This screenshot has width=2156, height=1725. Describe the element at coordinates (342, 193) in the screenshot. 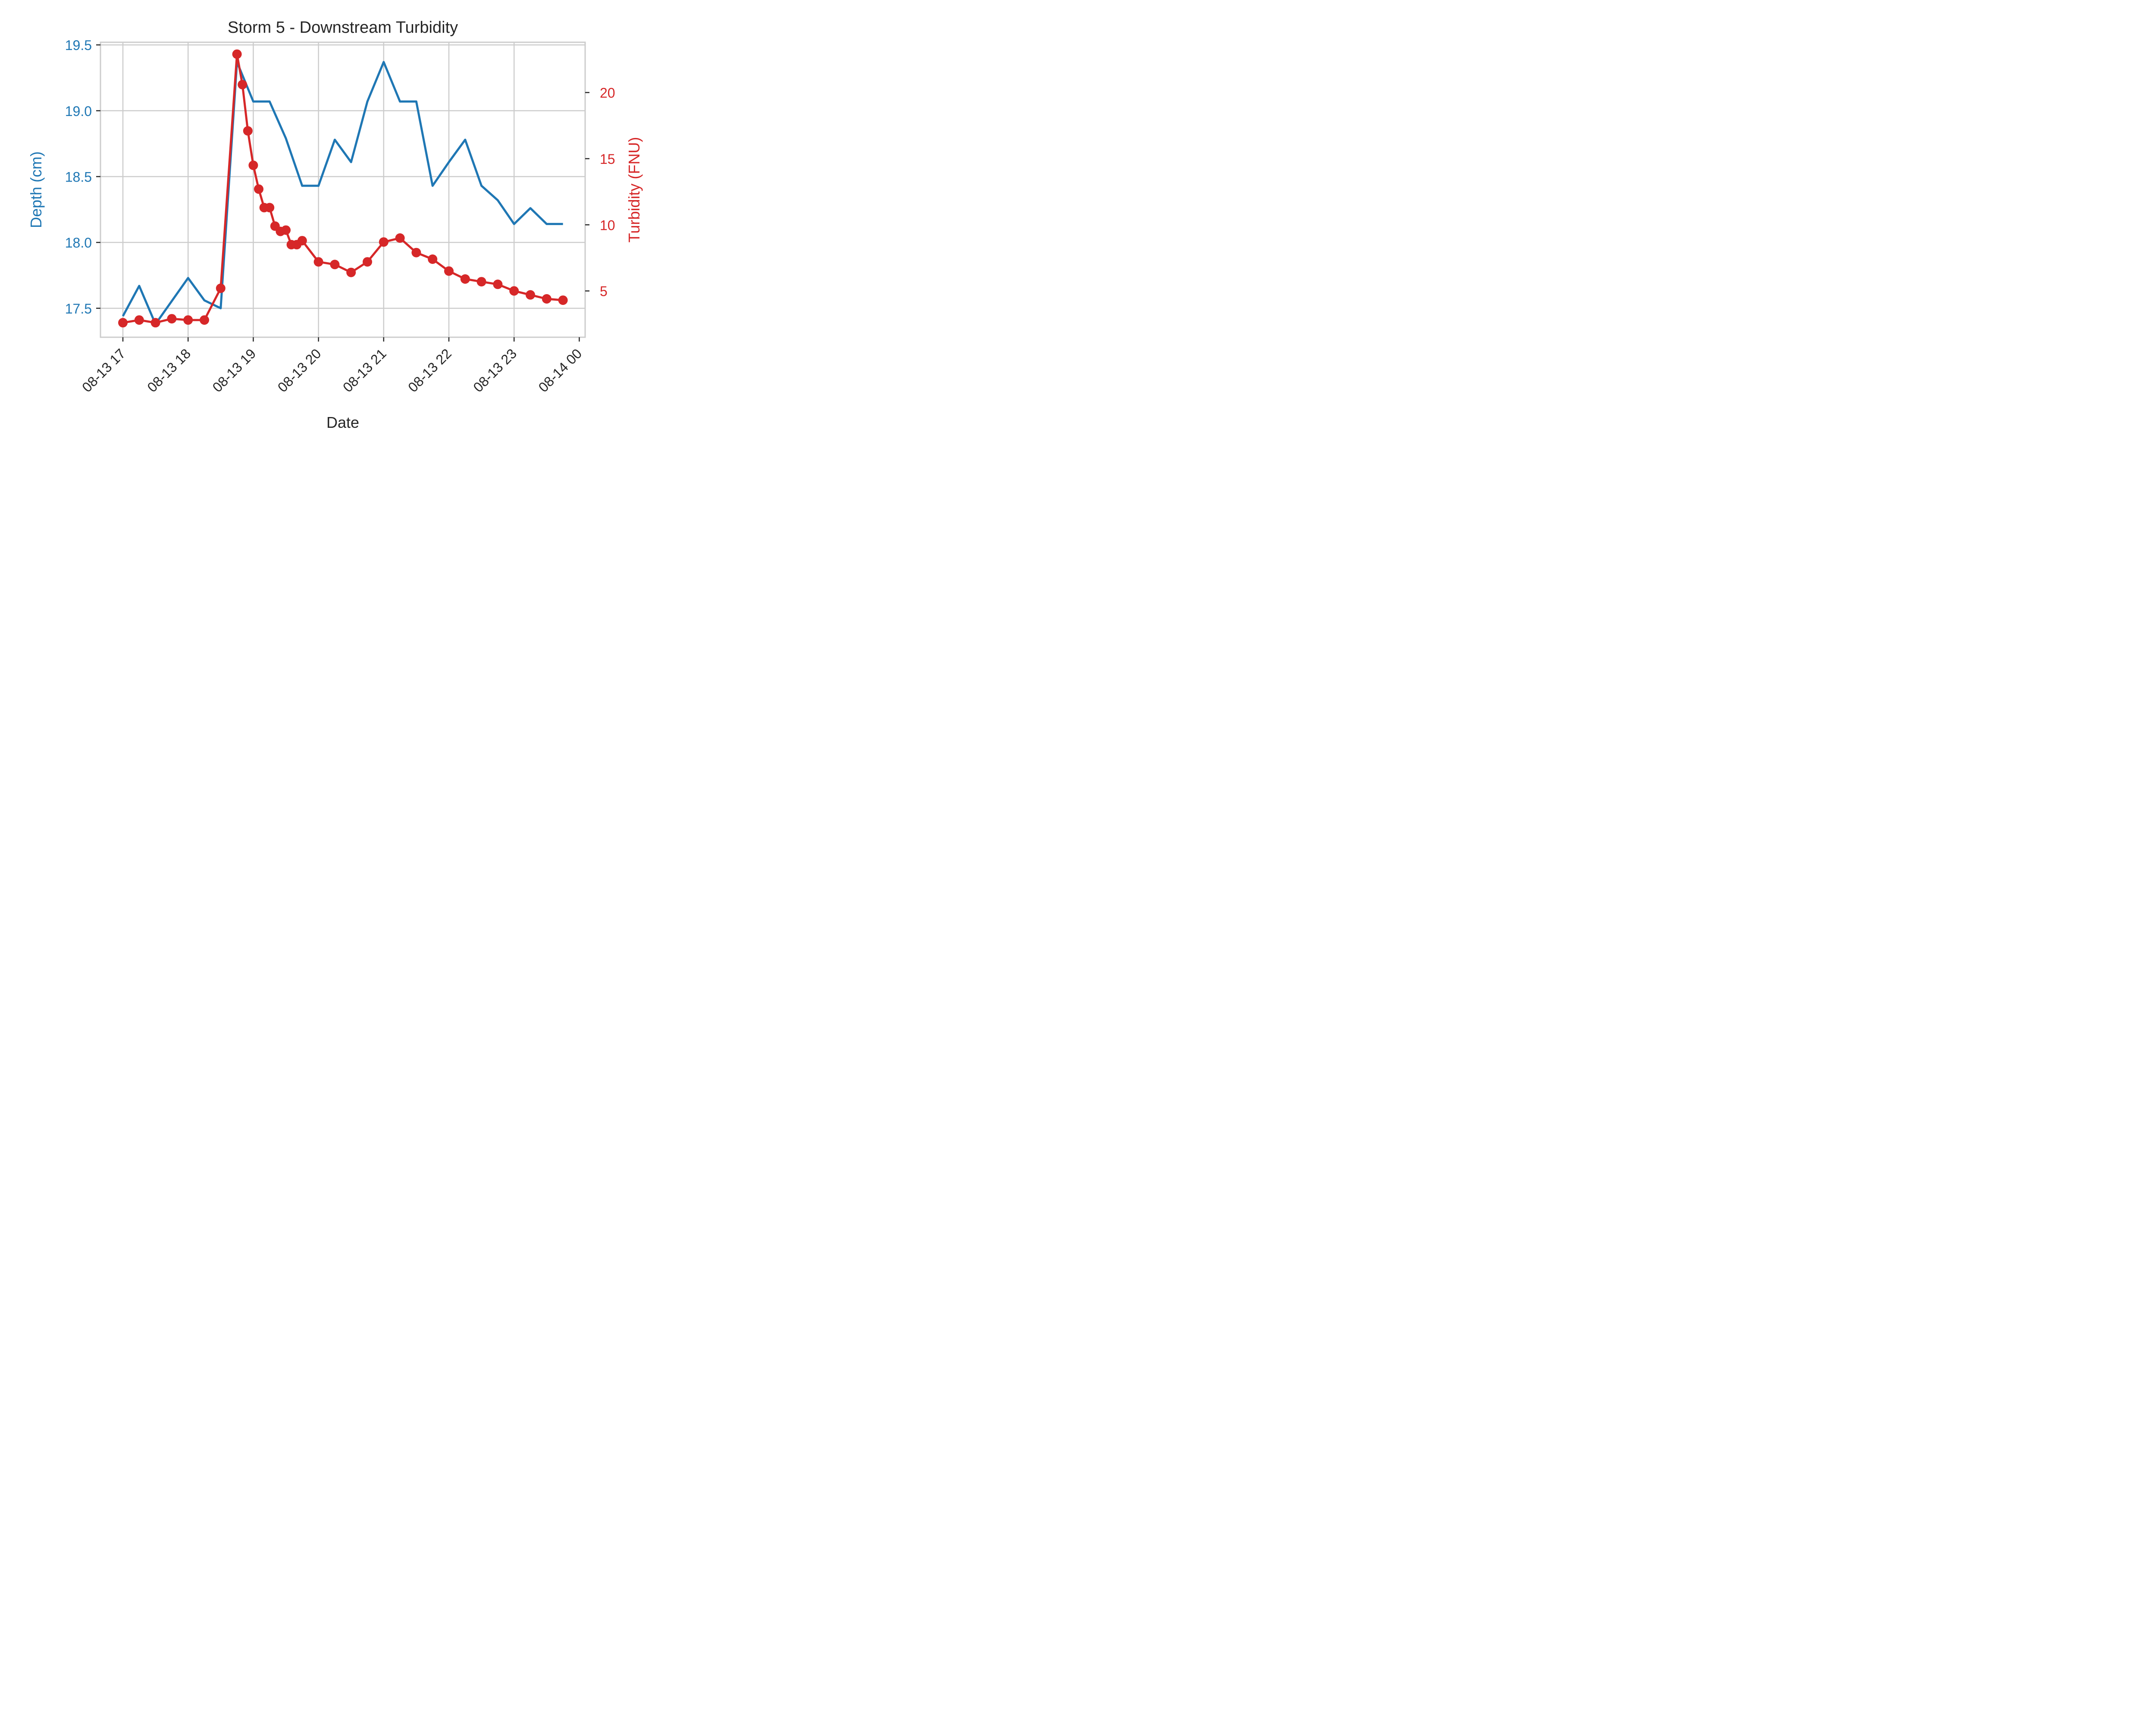

I see `depth-series-line` at that location.